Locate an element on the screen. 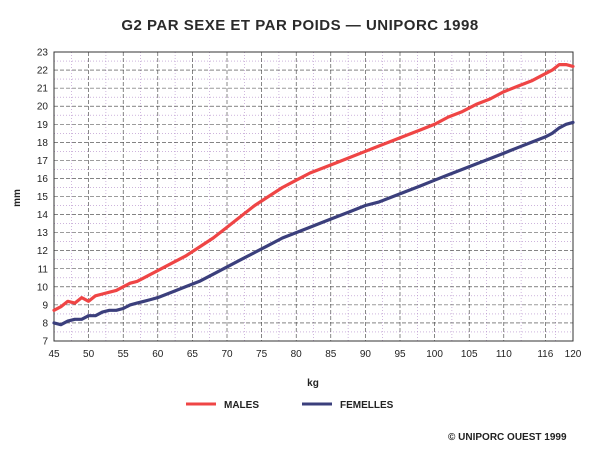  x-tick-label: 55 is located at coordinates (124, 354).